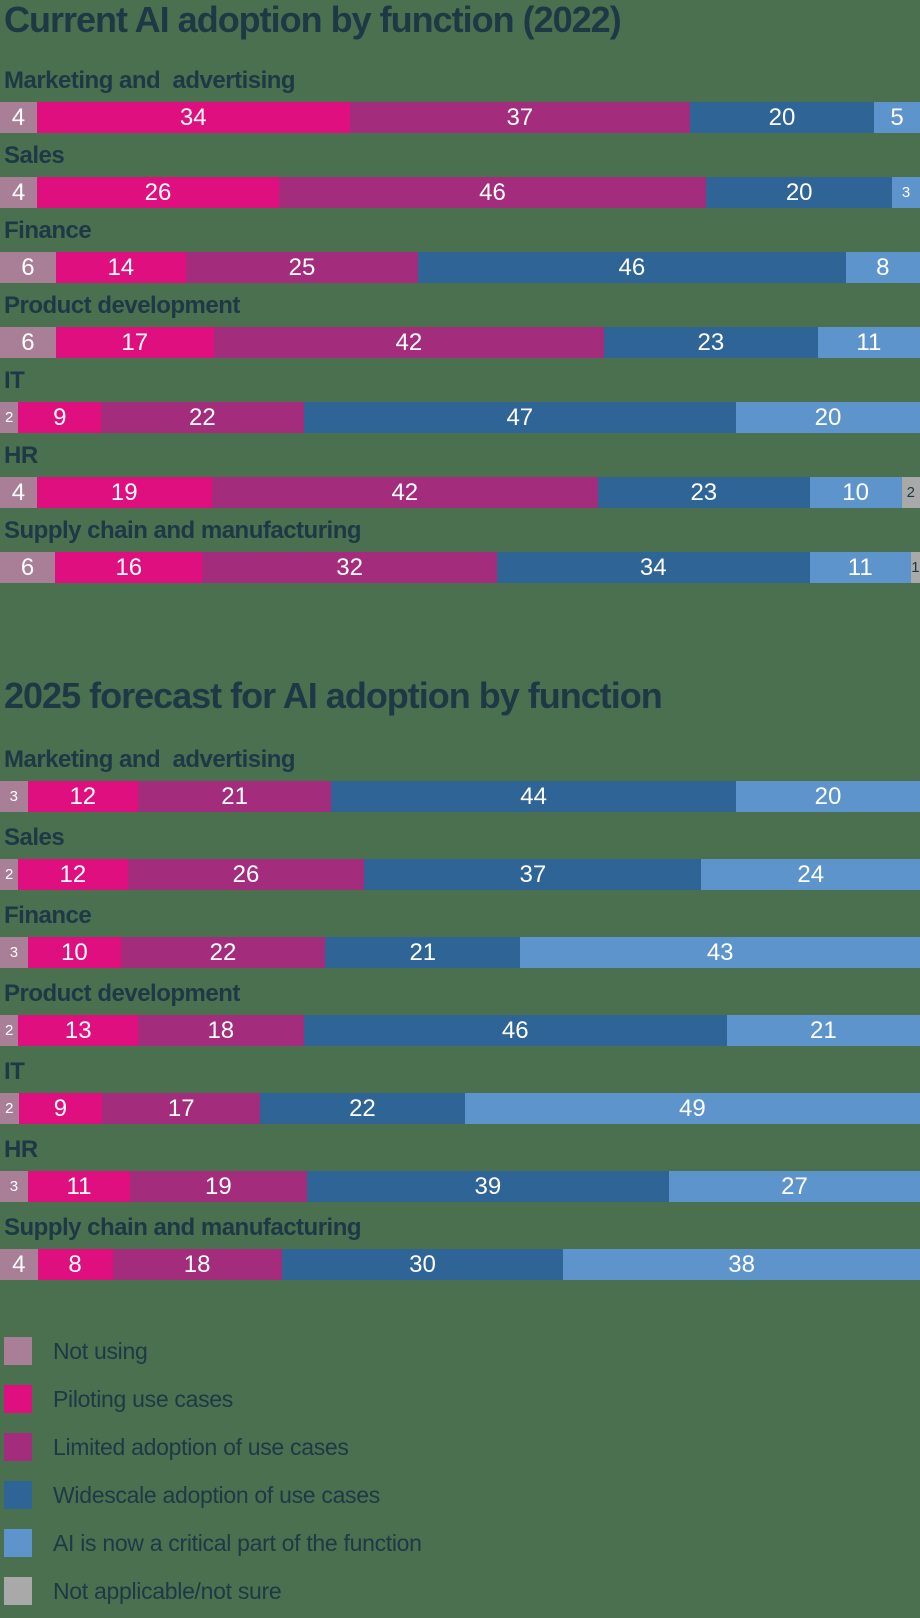  I want to click on bar-segment-limited: 46, so click(492, 192).